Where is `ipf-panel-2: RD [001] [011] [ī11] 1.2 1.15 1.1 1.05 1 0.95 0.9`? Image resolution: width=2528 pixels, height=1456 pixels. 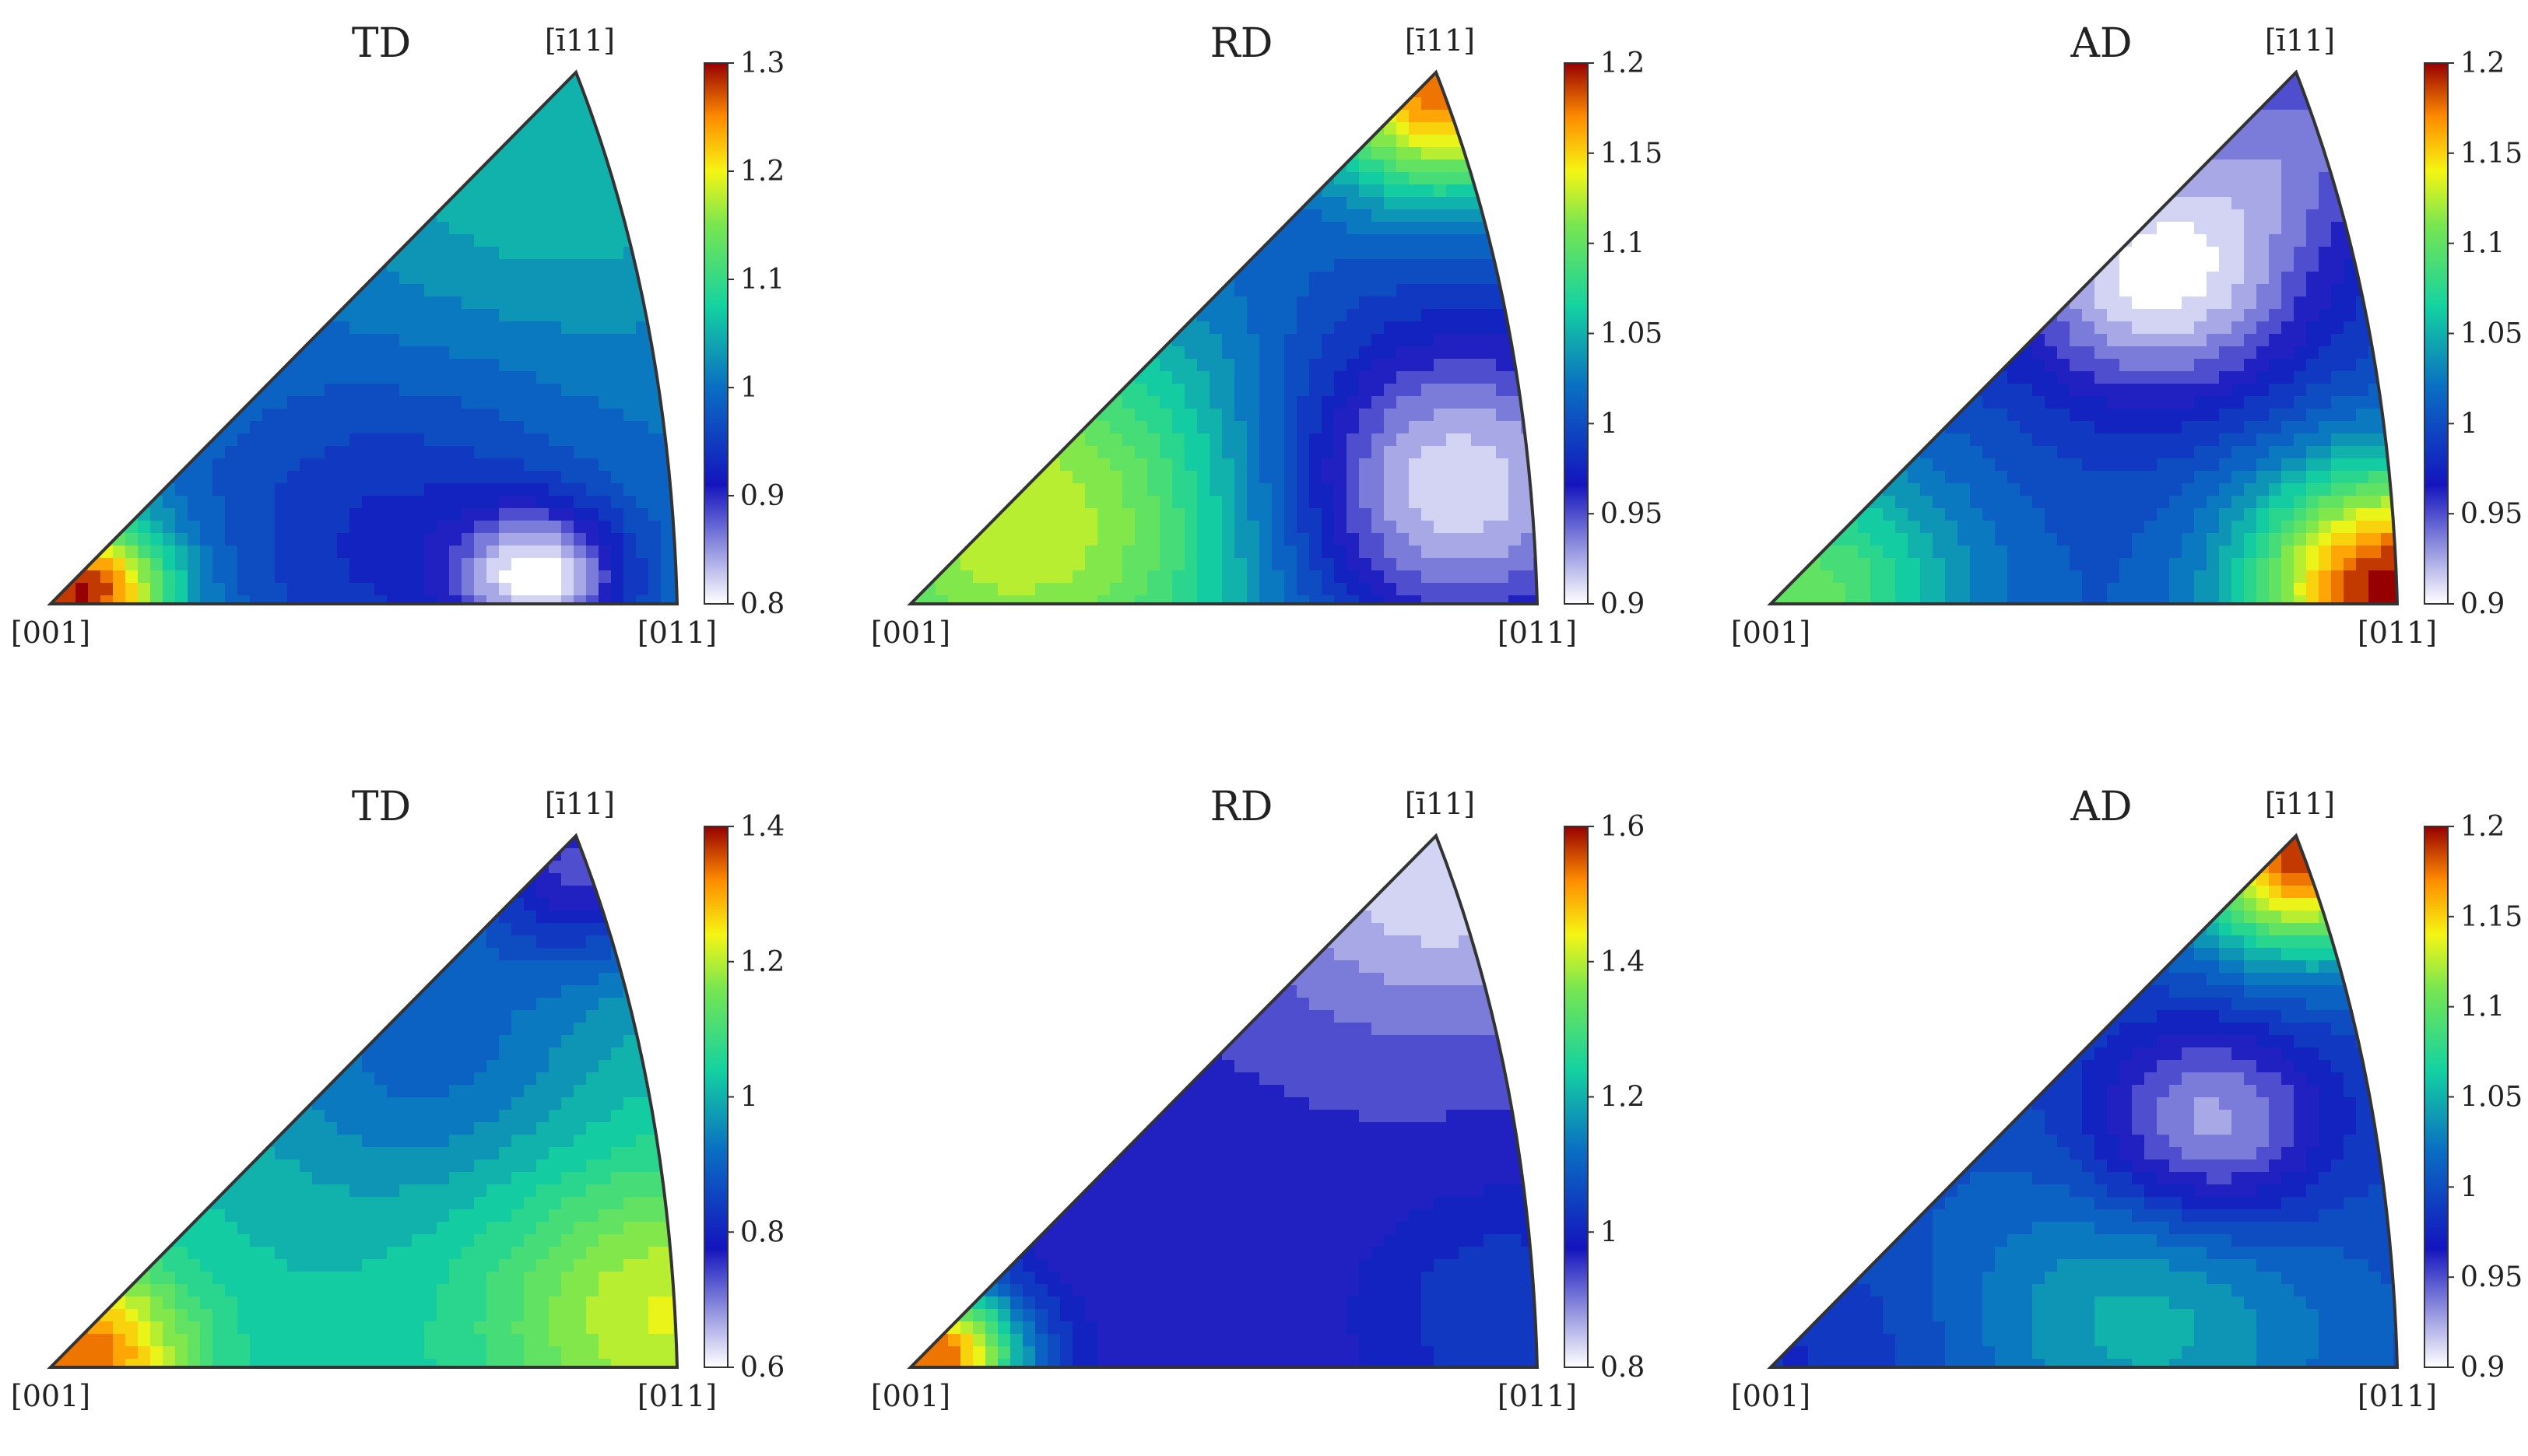
ipf-panel-2: RD [001] [011] [ī11] 1.2 1.15 1.1 1.05 1 0.95 0.9 is located at coordinates (1267, 335).